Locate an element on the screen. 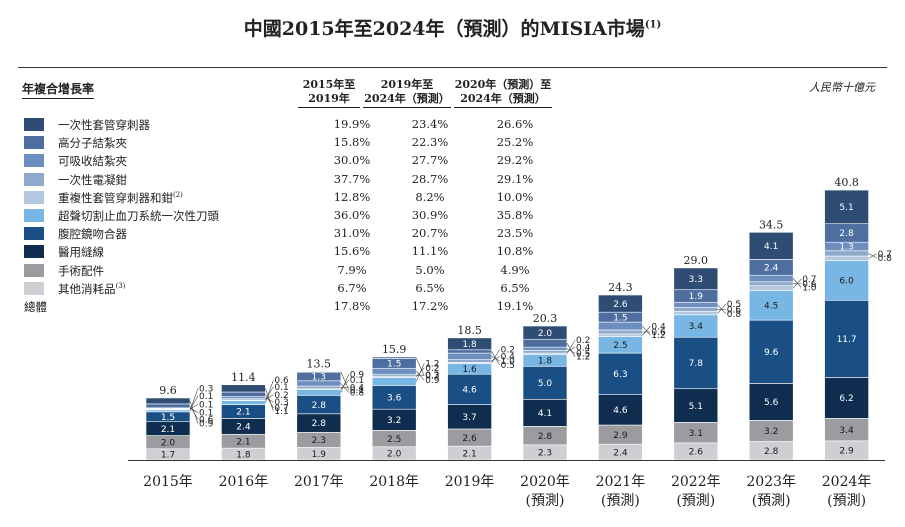 Image resolution: width=905 pixels, height=527 pixels. bar-total-label: 20.3 is located at coordinates (545, 318).